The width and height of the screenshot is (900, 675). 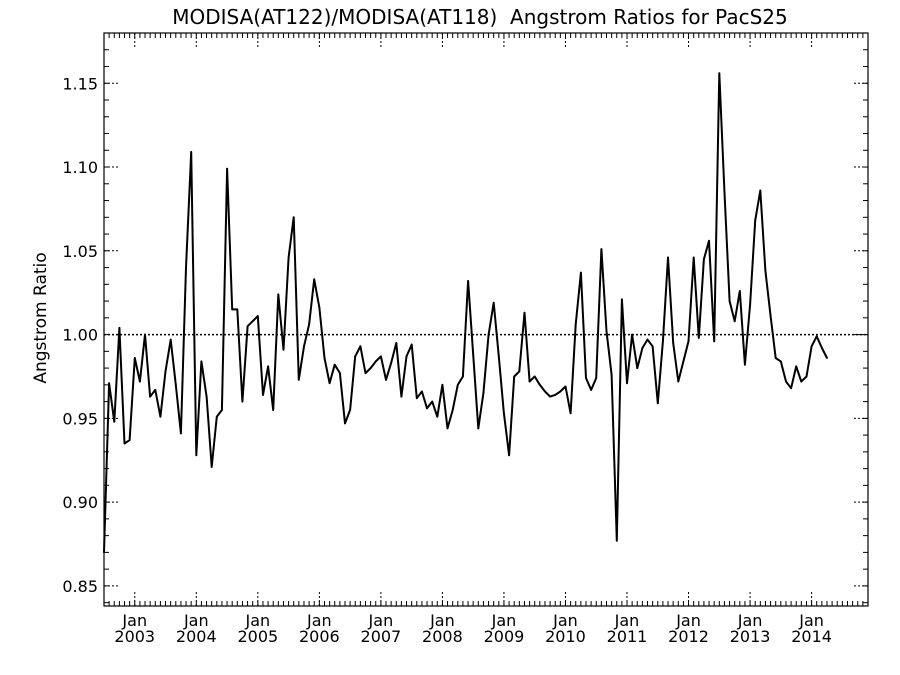 I want to click on x-tick-year-label: 2011, so click(x=627, y=636).